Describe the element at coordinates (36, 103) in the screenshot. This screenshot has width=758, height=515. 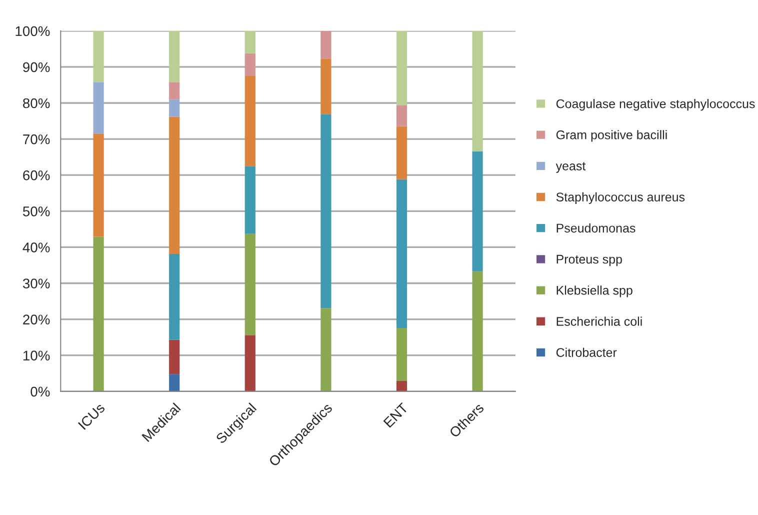
I see `y-tick-label: 80%` at that location.